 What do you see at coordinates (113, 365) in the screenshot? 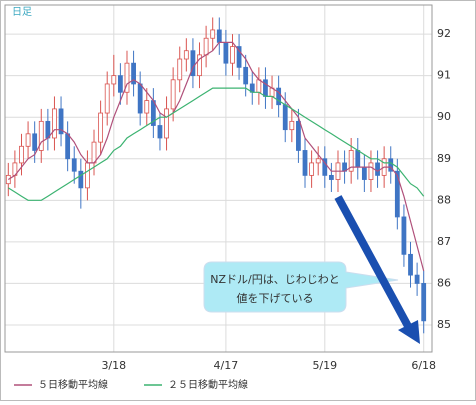
I see `x-tick-label: 3/18` at bounding box center [113, 365].